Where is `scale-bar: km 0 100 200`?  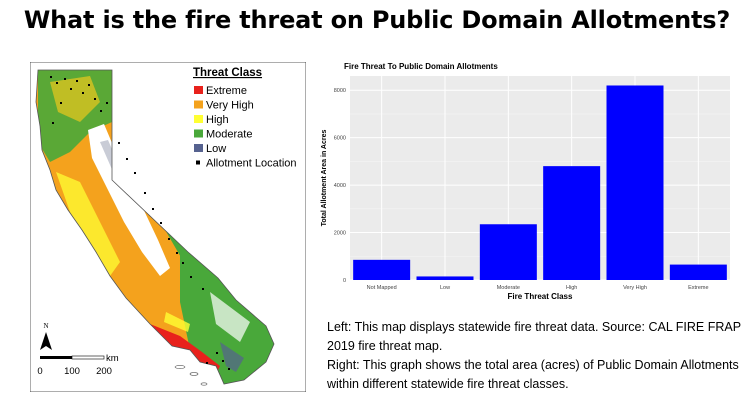 scale-bar: km 0 100 200 is located at coordinates (77, 365).